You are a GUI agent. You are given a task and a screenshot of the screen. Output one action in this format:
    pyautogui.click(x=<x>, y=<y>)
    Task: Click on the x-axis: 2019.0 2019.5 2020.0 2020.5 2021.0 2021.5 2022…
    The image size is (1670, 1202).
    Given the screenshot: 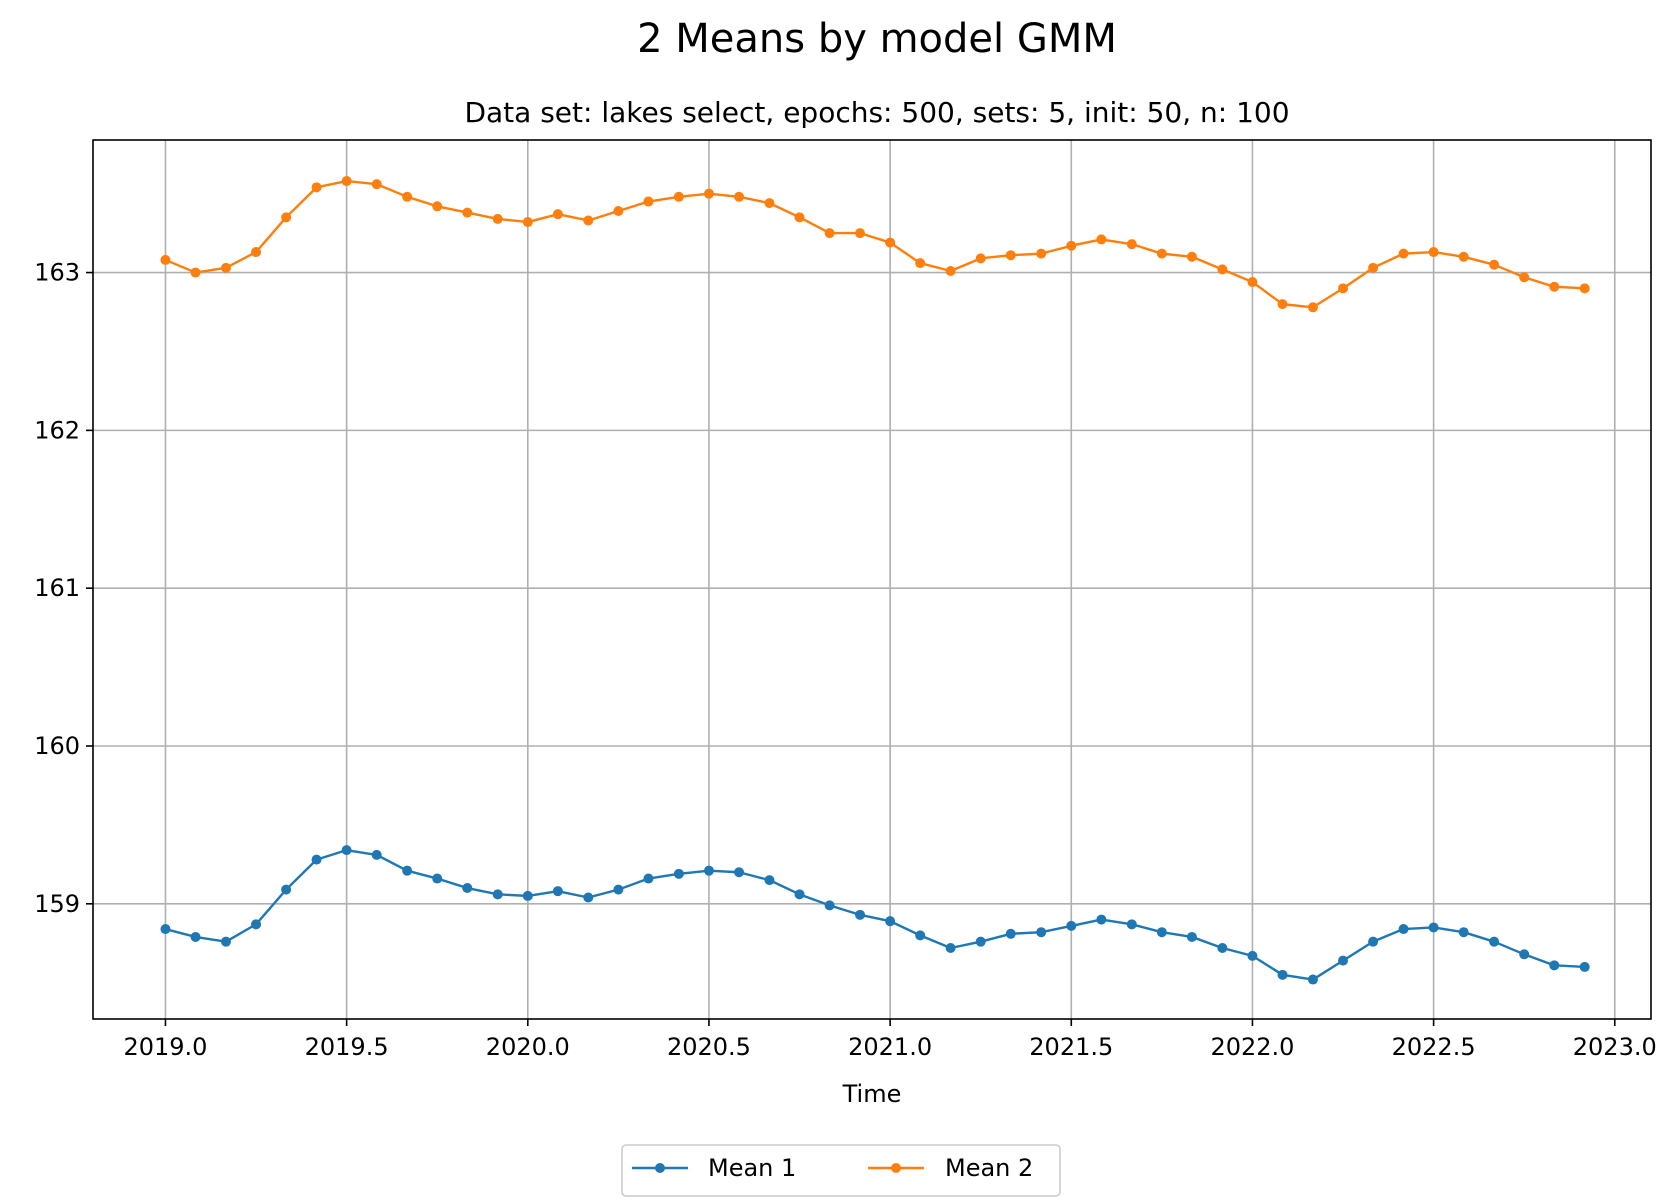 What is the action you would take?
    pyautogui.click(x=890, y=1040)
    